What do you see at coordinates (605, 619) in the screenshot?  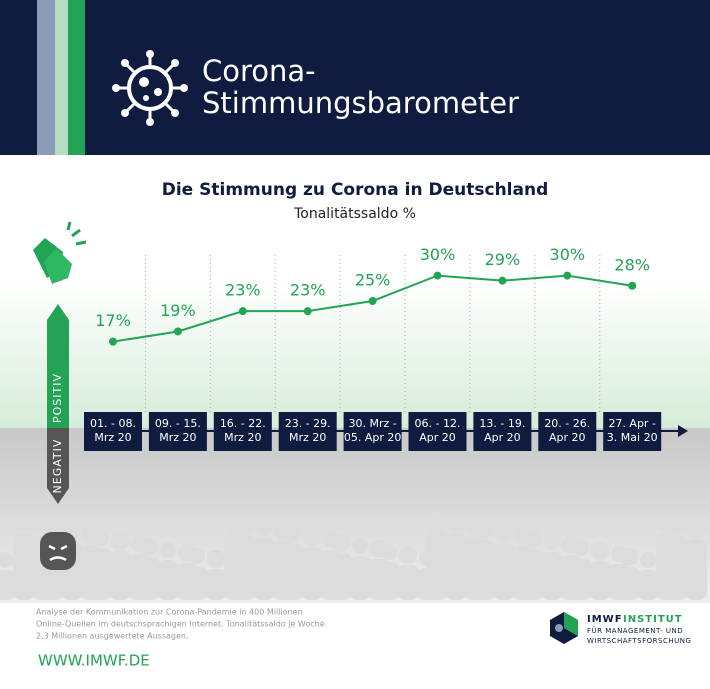 I see `logo-name: IMWF` at bounding box center [605, 619].